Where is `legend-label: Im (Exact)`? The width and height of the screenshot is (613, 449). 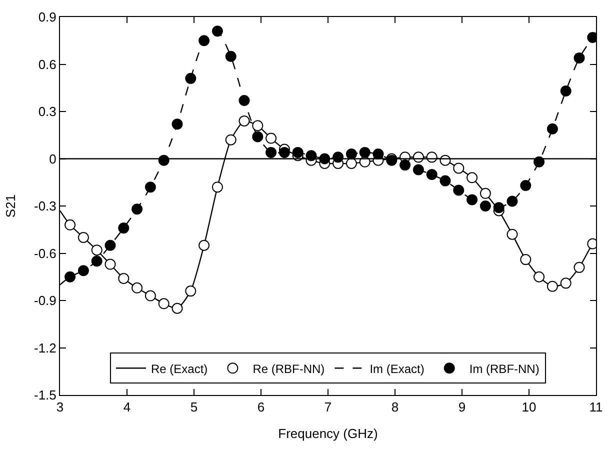
legend-label: Im (Exact) is located at coordinates (397, 369).